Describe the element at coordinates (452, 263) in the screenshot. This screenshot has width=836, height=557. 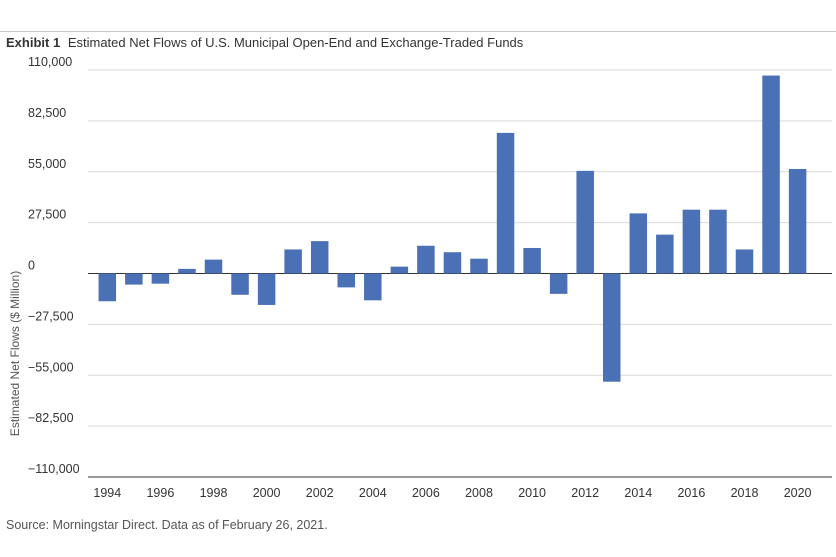
I see `bar-2007` at that location.